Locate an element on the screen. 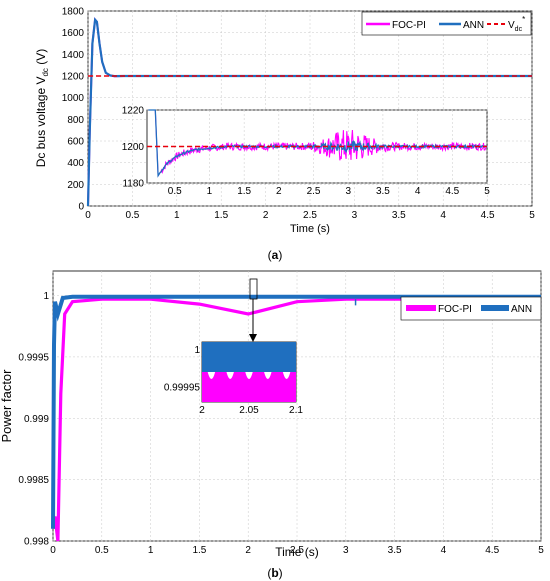  chart-b-legend-box is located at coordinates (471, 308).